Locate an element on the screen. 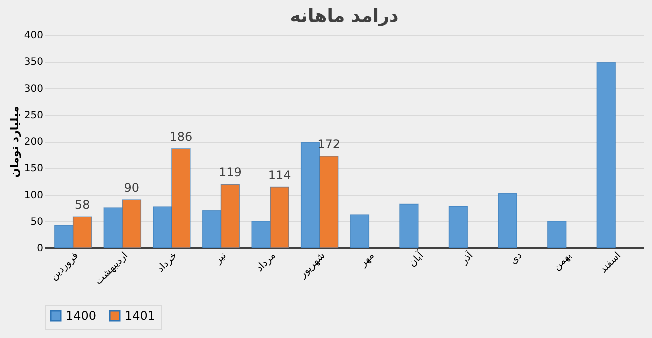 This screenshot has height=338, width=652. x-tick-label: اردیبهشت is located at coordinates (112, 269).